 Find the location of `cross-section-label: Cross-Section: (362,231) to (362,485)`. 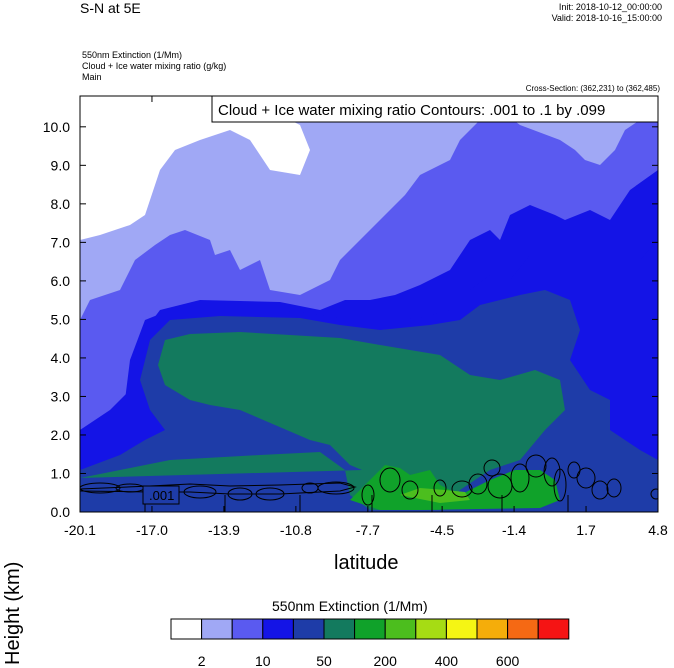

cross-section-label: Cross-Section: (362,231) to (362,485) is located at coordinates (592, 88).